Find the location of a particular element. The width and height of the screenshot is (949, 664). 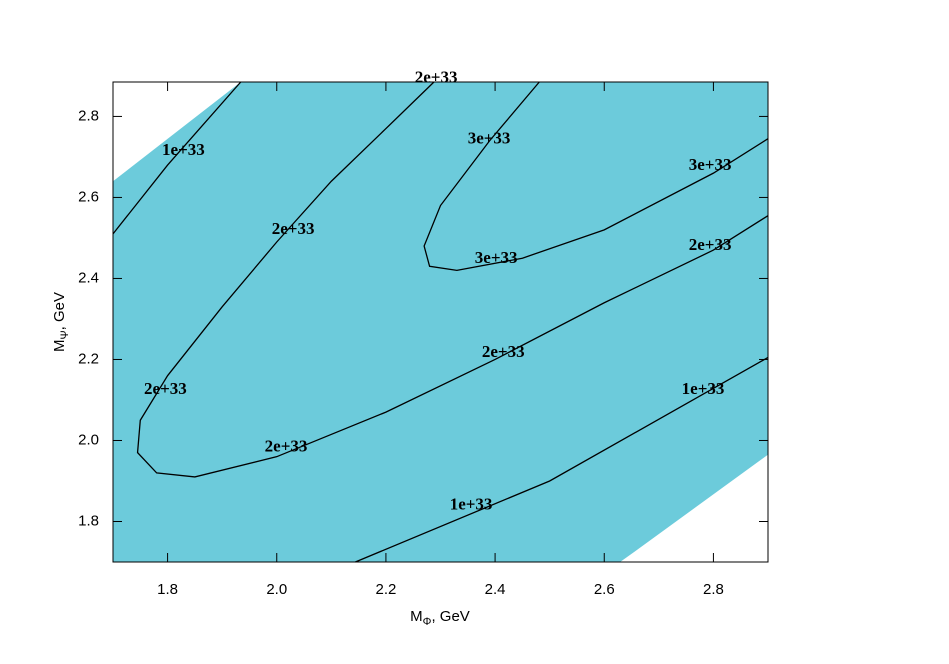

y-label-sub: Ψ is located at coordinates (65, 334).